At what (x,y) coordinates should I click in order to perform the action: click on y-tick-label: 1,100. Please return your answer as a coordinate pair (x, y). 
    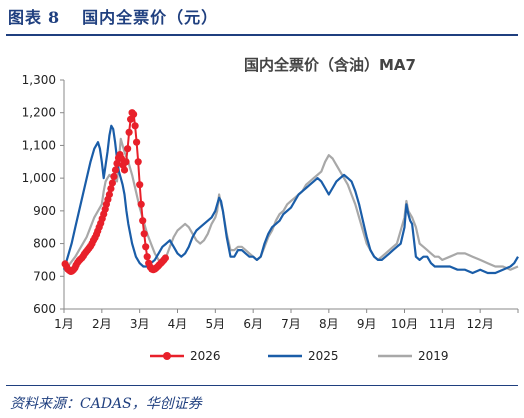
    Looking at the image, I should click on (39, 145).